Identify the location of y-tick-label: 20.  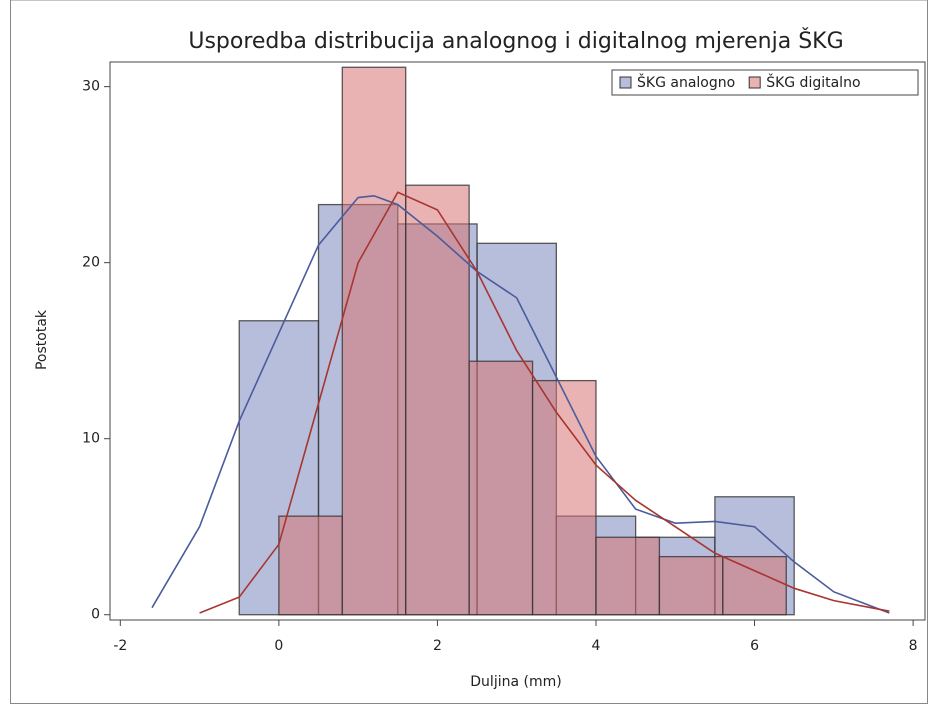
(91, 263).